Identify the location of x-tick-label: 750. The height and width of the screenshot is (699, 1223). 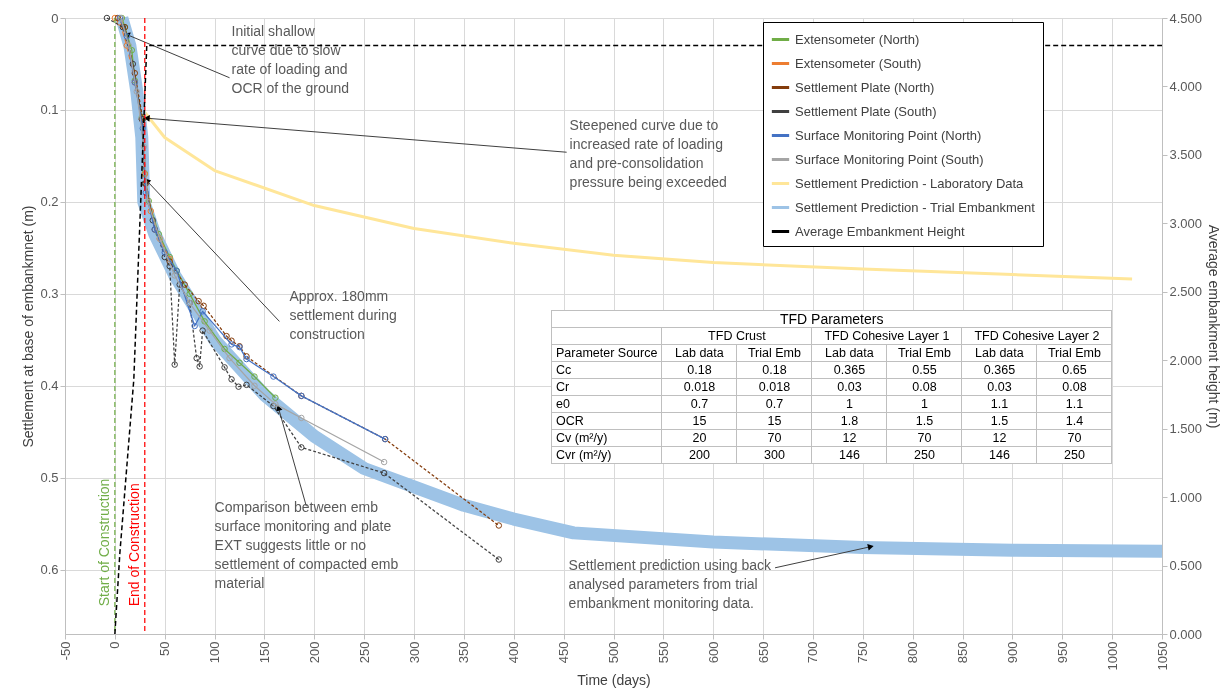
(863, 652).